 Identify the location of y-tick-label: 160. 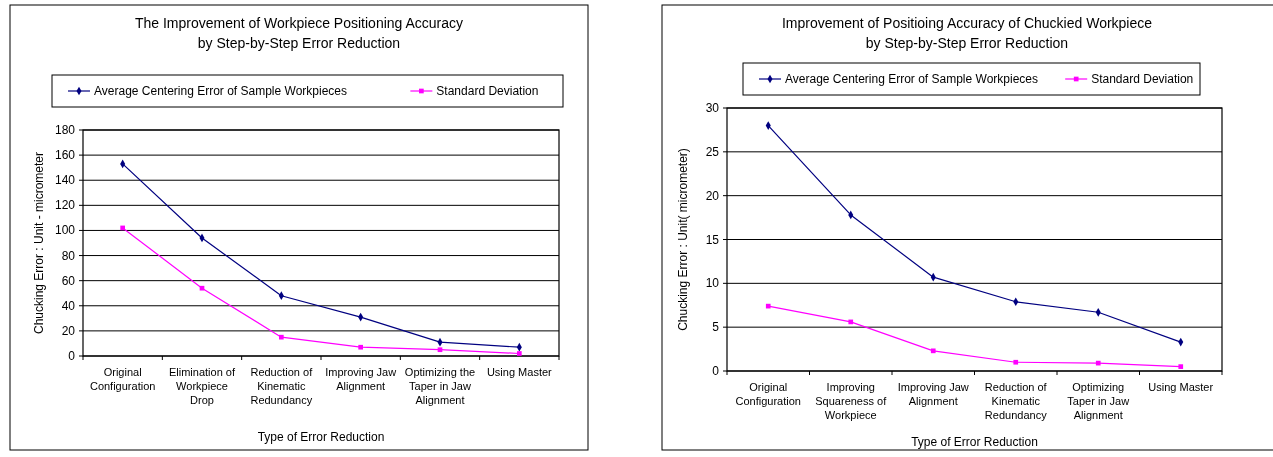
(65, 155).